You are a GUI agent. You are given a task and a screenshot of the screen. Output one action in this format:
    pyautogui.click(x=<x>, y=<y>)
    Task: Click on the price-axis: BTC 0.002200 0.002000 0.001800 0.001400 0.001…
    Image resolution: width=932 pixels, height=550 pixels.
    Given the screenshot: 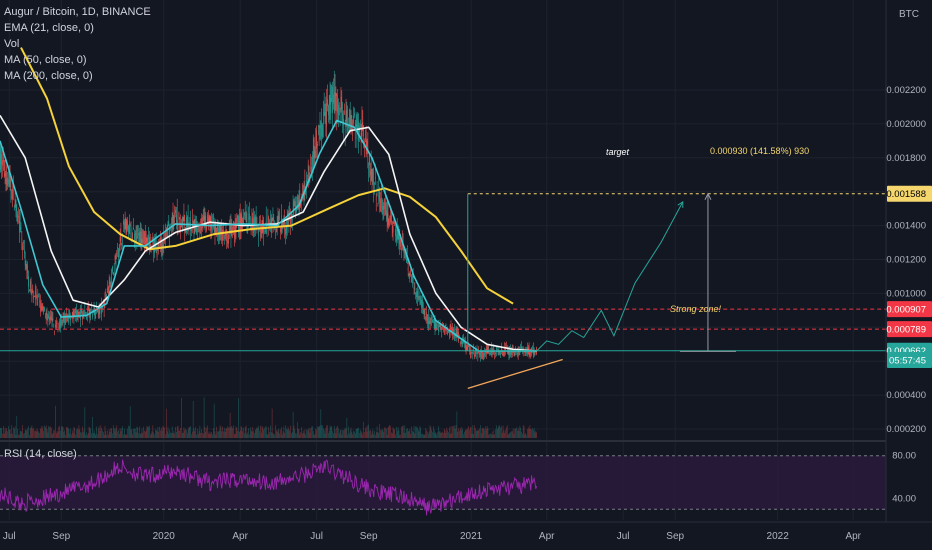 What is the action you would take?
    pyautogui.click(x=909, y=257)
    